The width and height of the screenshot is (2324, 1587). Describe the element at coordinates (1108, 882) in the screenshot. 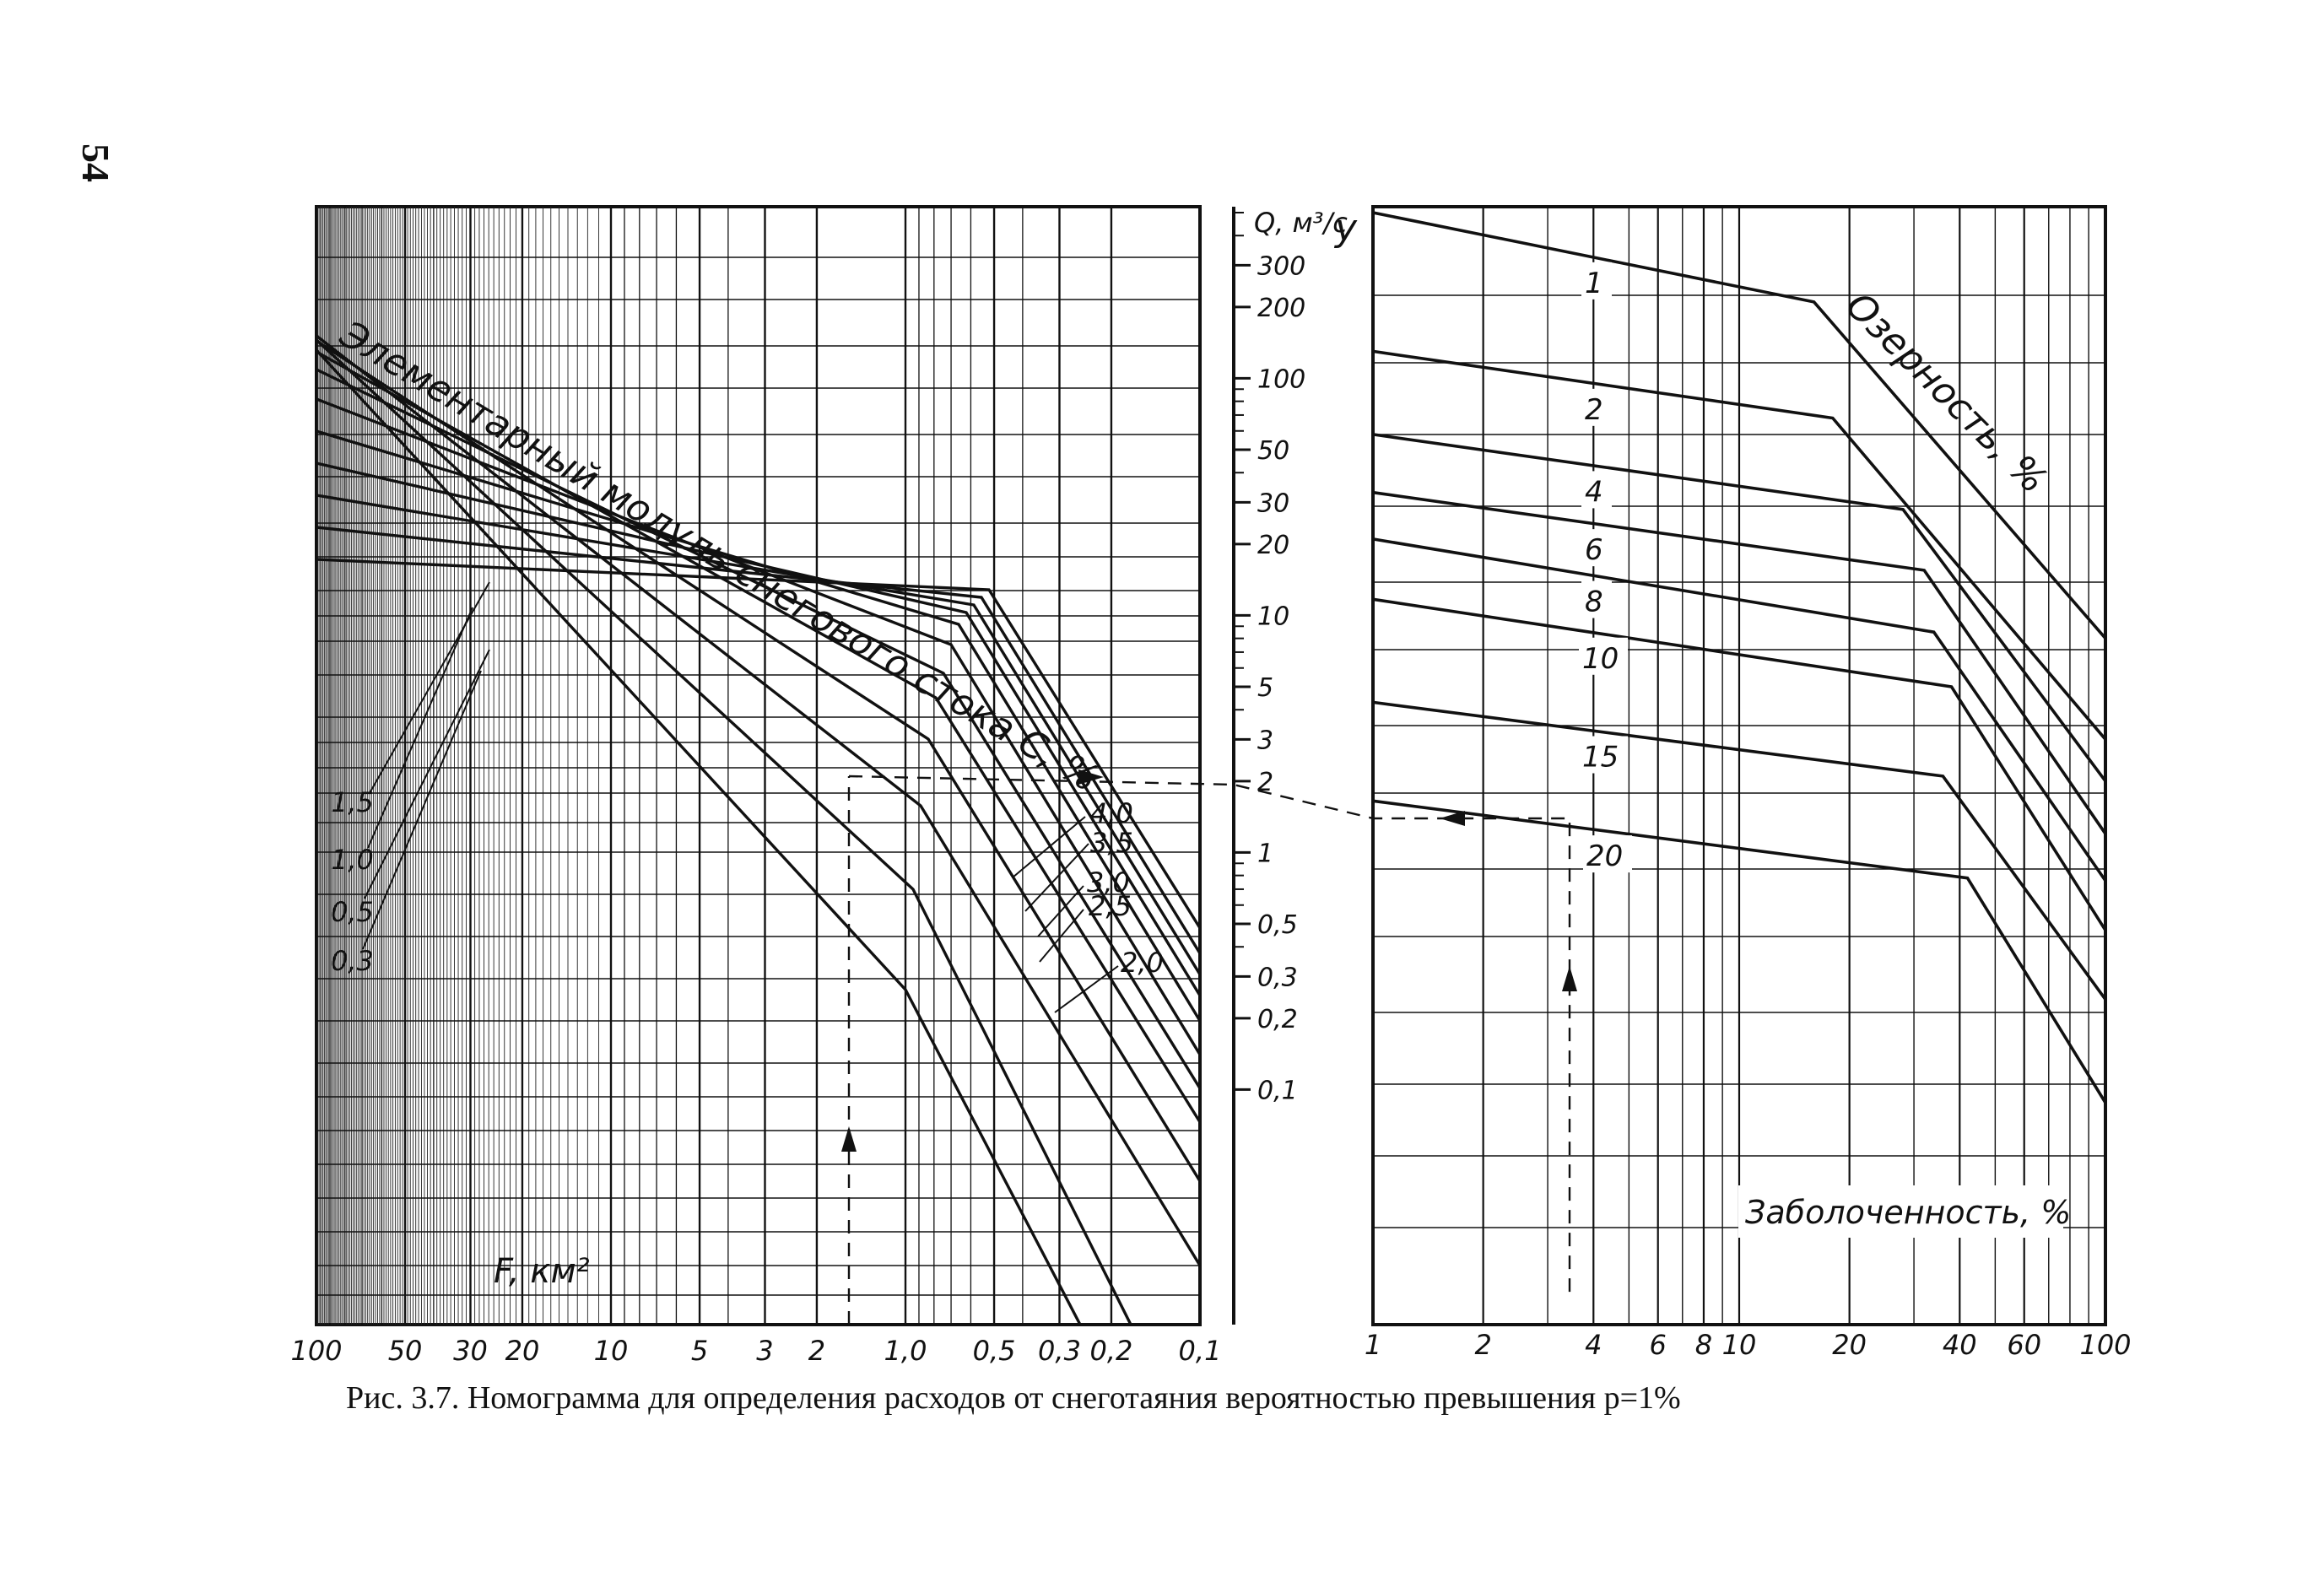

I see `modulus-series-label: 3,0` at that location.